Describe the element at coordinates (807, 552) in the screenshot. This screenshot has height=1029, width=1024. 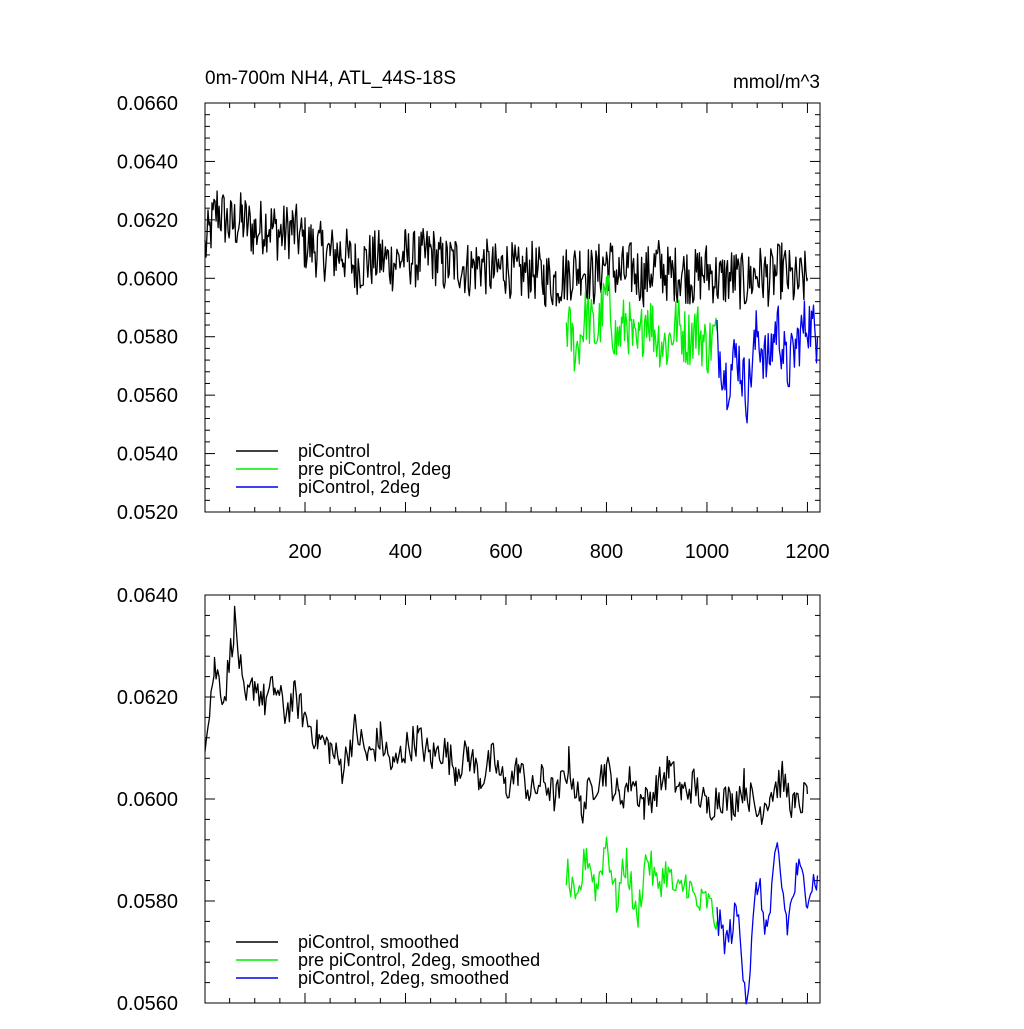
I see `x-tick-label: 1200` at that location.